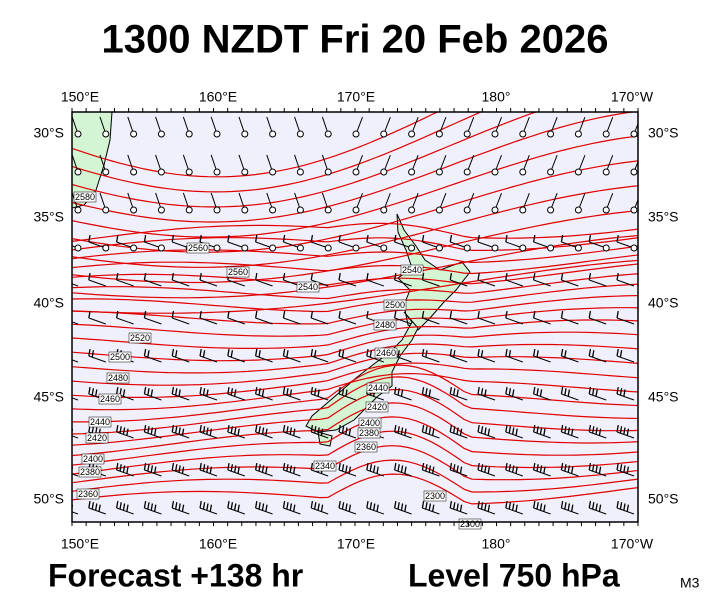 This screenshot has height=605, width=711. I want to click on lat-label-left: 35°S, so click(48, 217).